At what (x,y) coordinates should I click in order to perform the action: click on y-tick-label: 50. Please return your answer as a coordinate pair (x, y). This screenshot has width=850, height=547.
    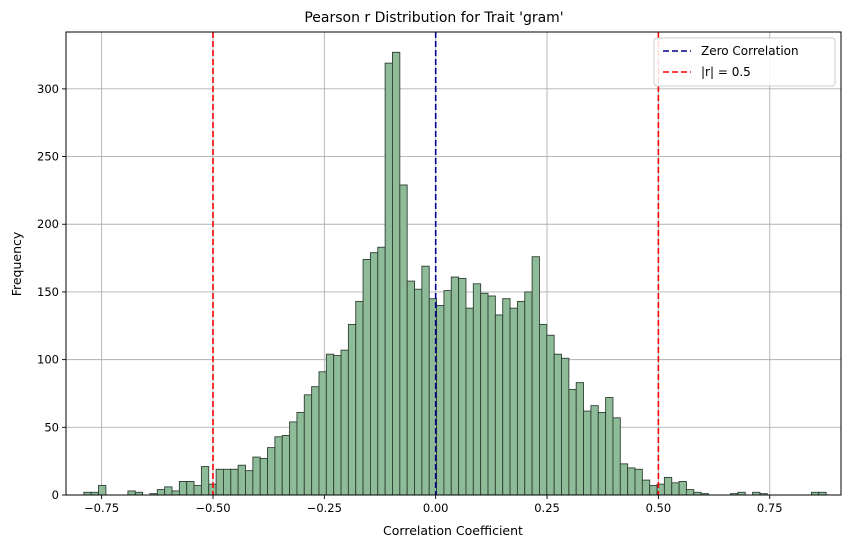
    Looking at the image, I should click on (51, 427).